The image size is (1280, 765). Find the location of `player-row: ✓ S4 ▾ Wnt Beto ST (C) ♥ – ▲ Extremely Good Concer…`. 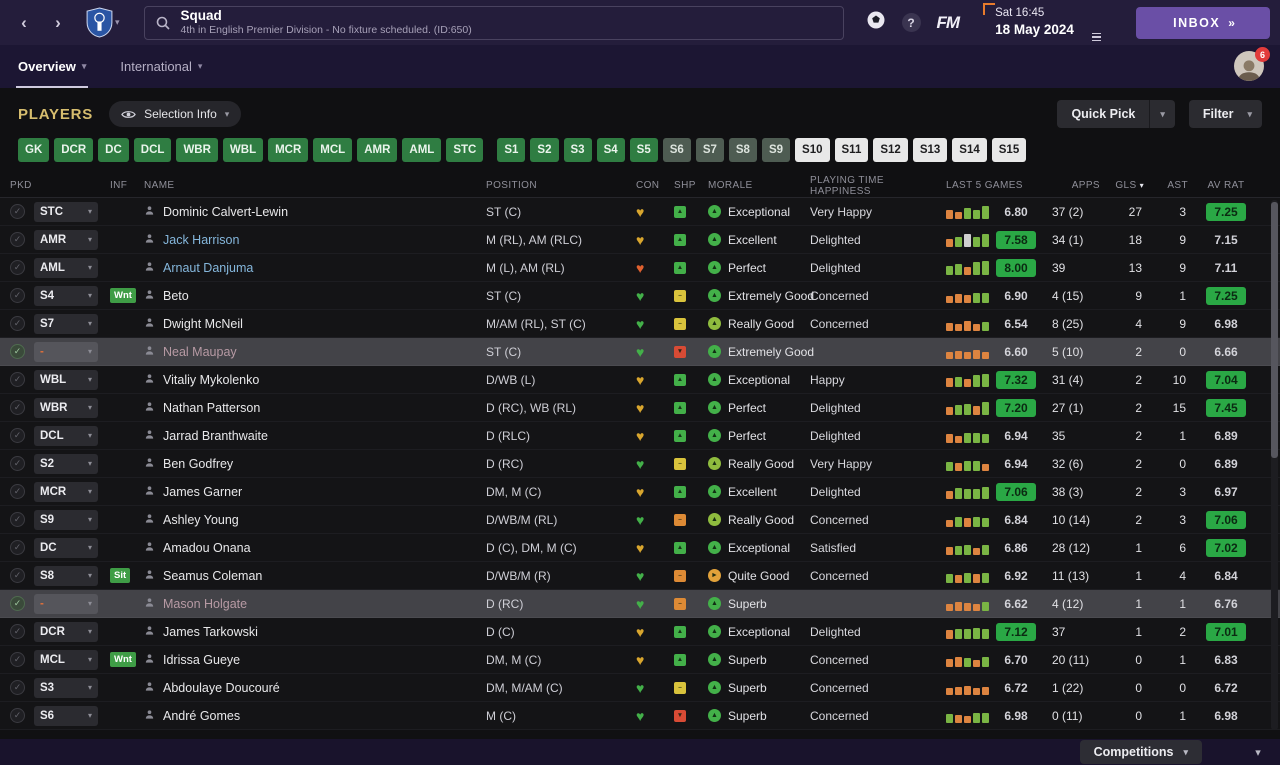

player-row: ✓ S4 ▾ Wnt Beto ST (C) ♥ – ▲ Extremely Good Concer… is located at coordinates (640, 296).